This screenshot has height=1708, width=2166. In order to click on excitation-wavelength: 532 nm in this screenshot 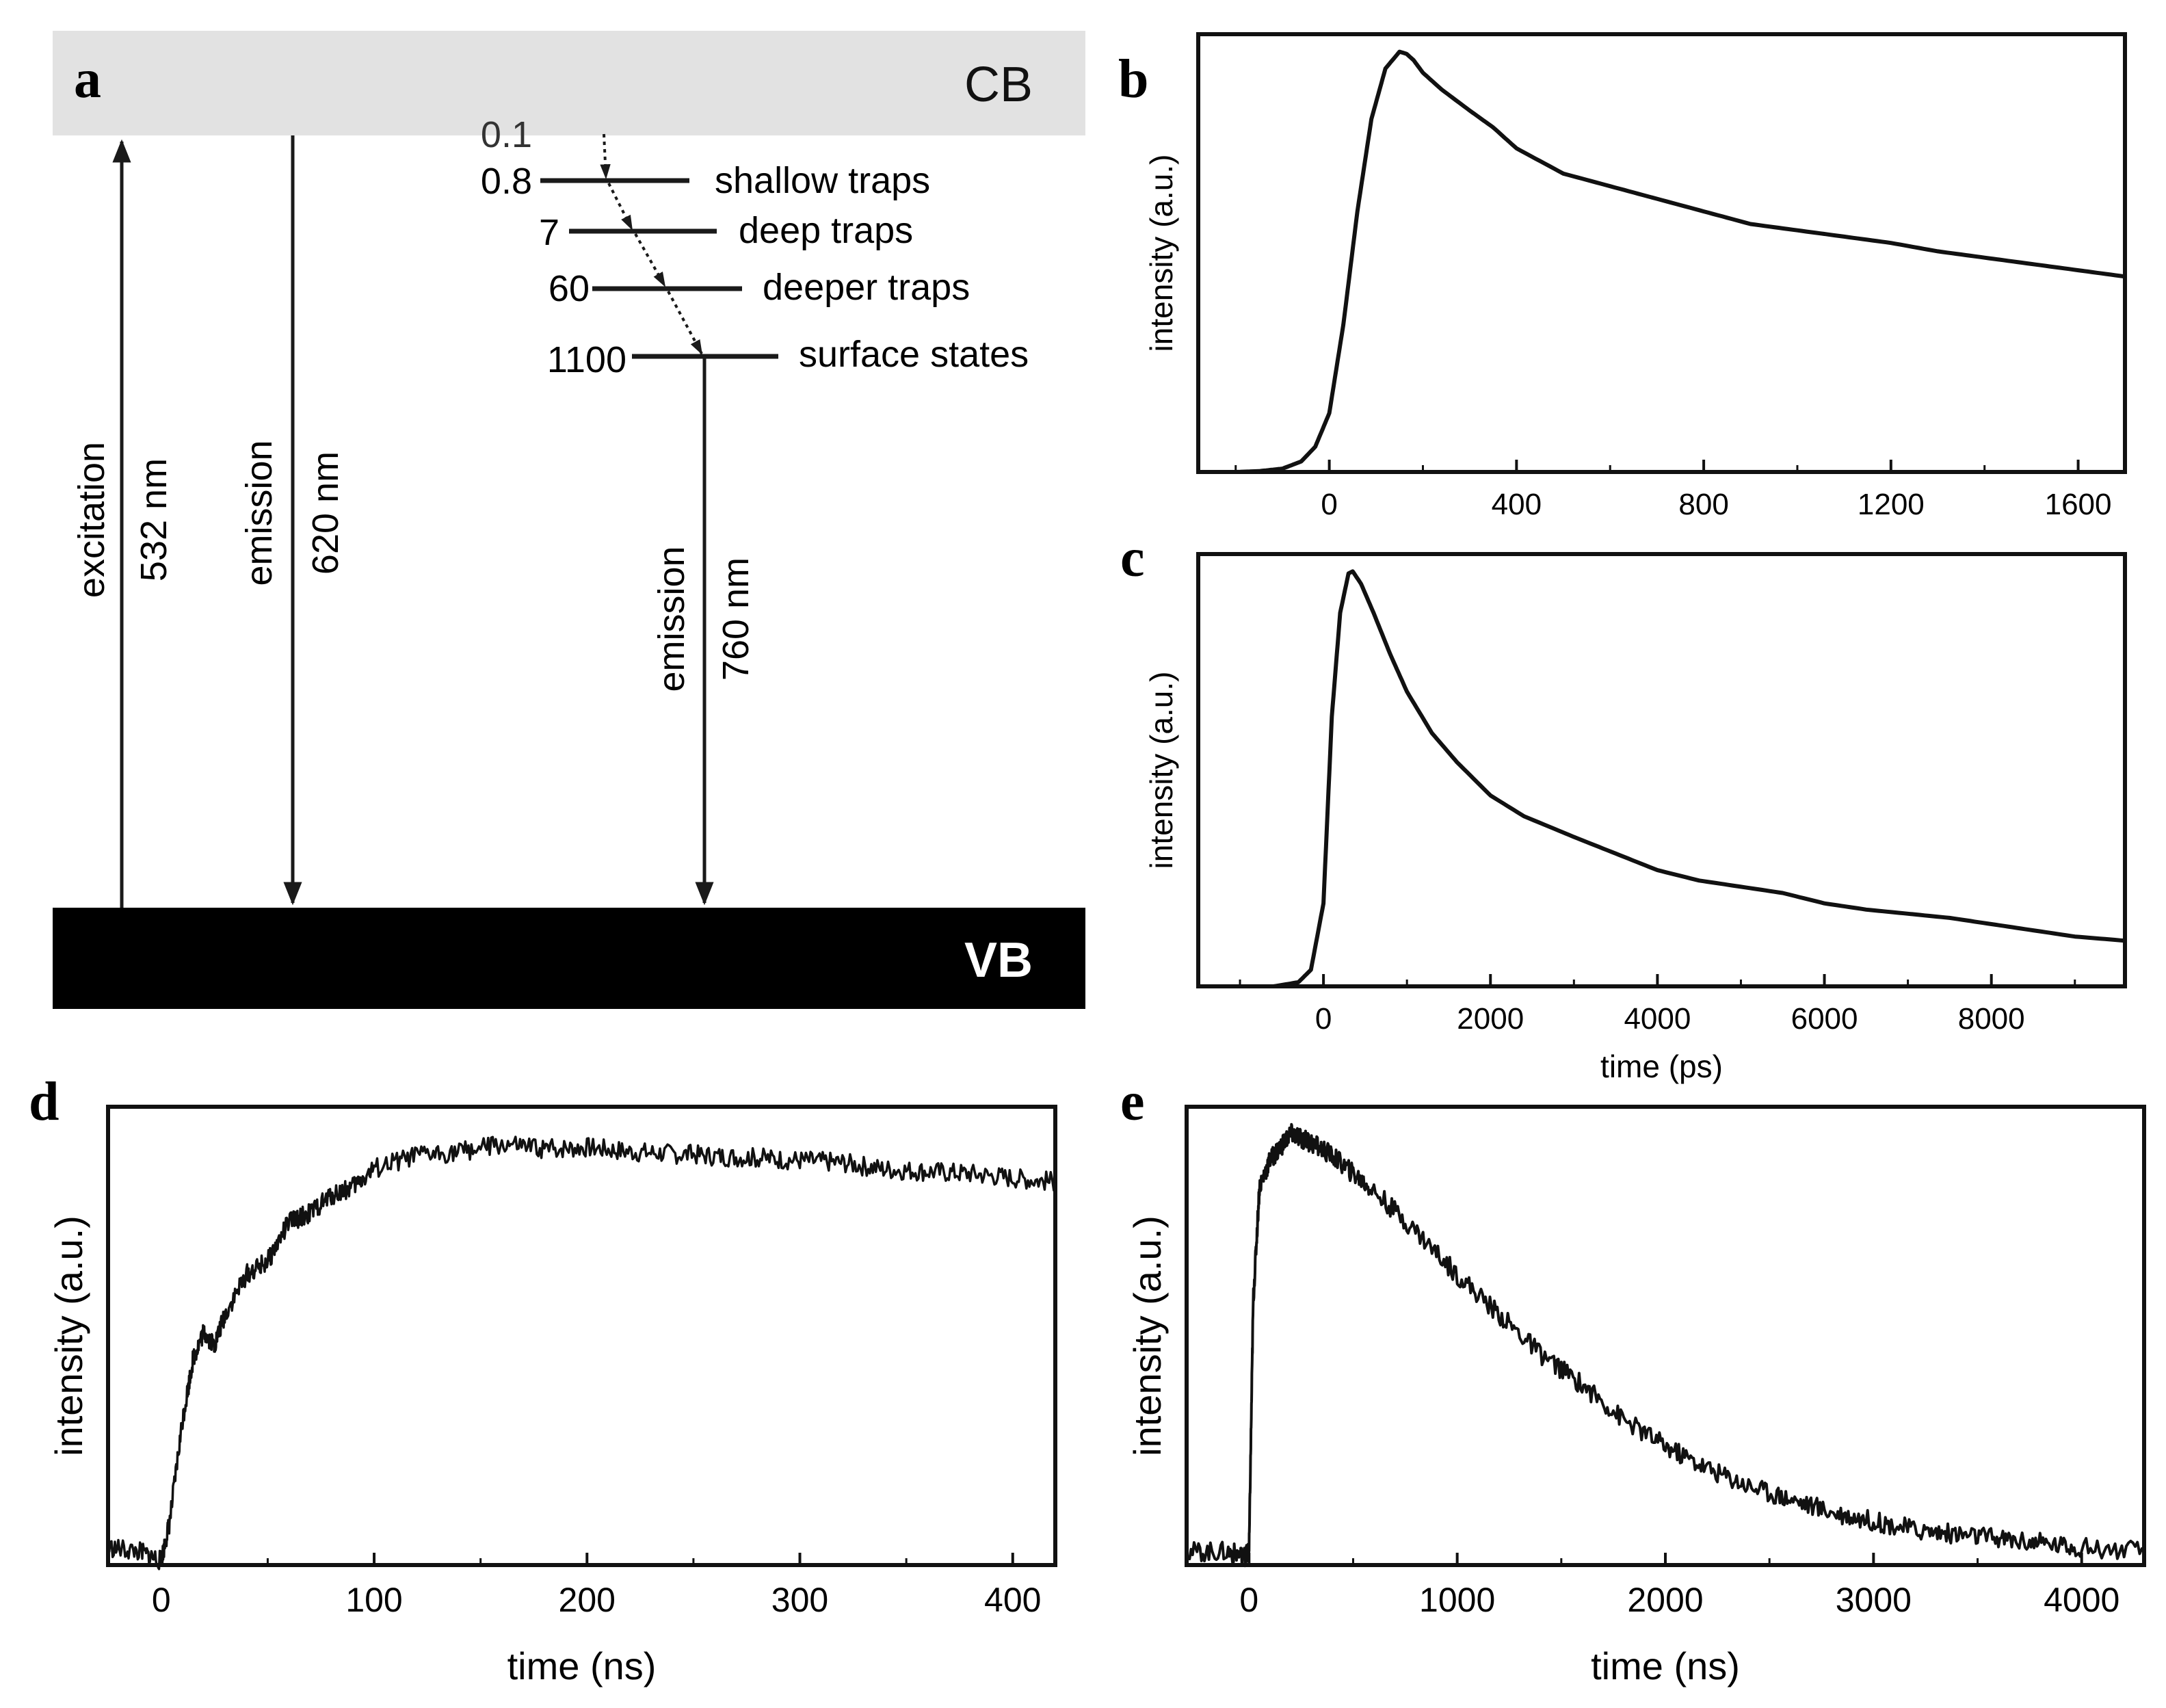, I will do `click(153, 519)`.